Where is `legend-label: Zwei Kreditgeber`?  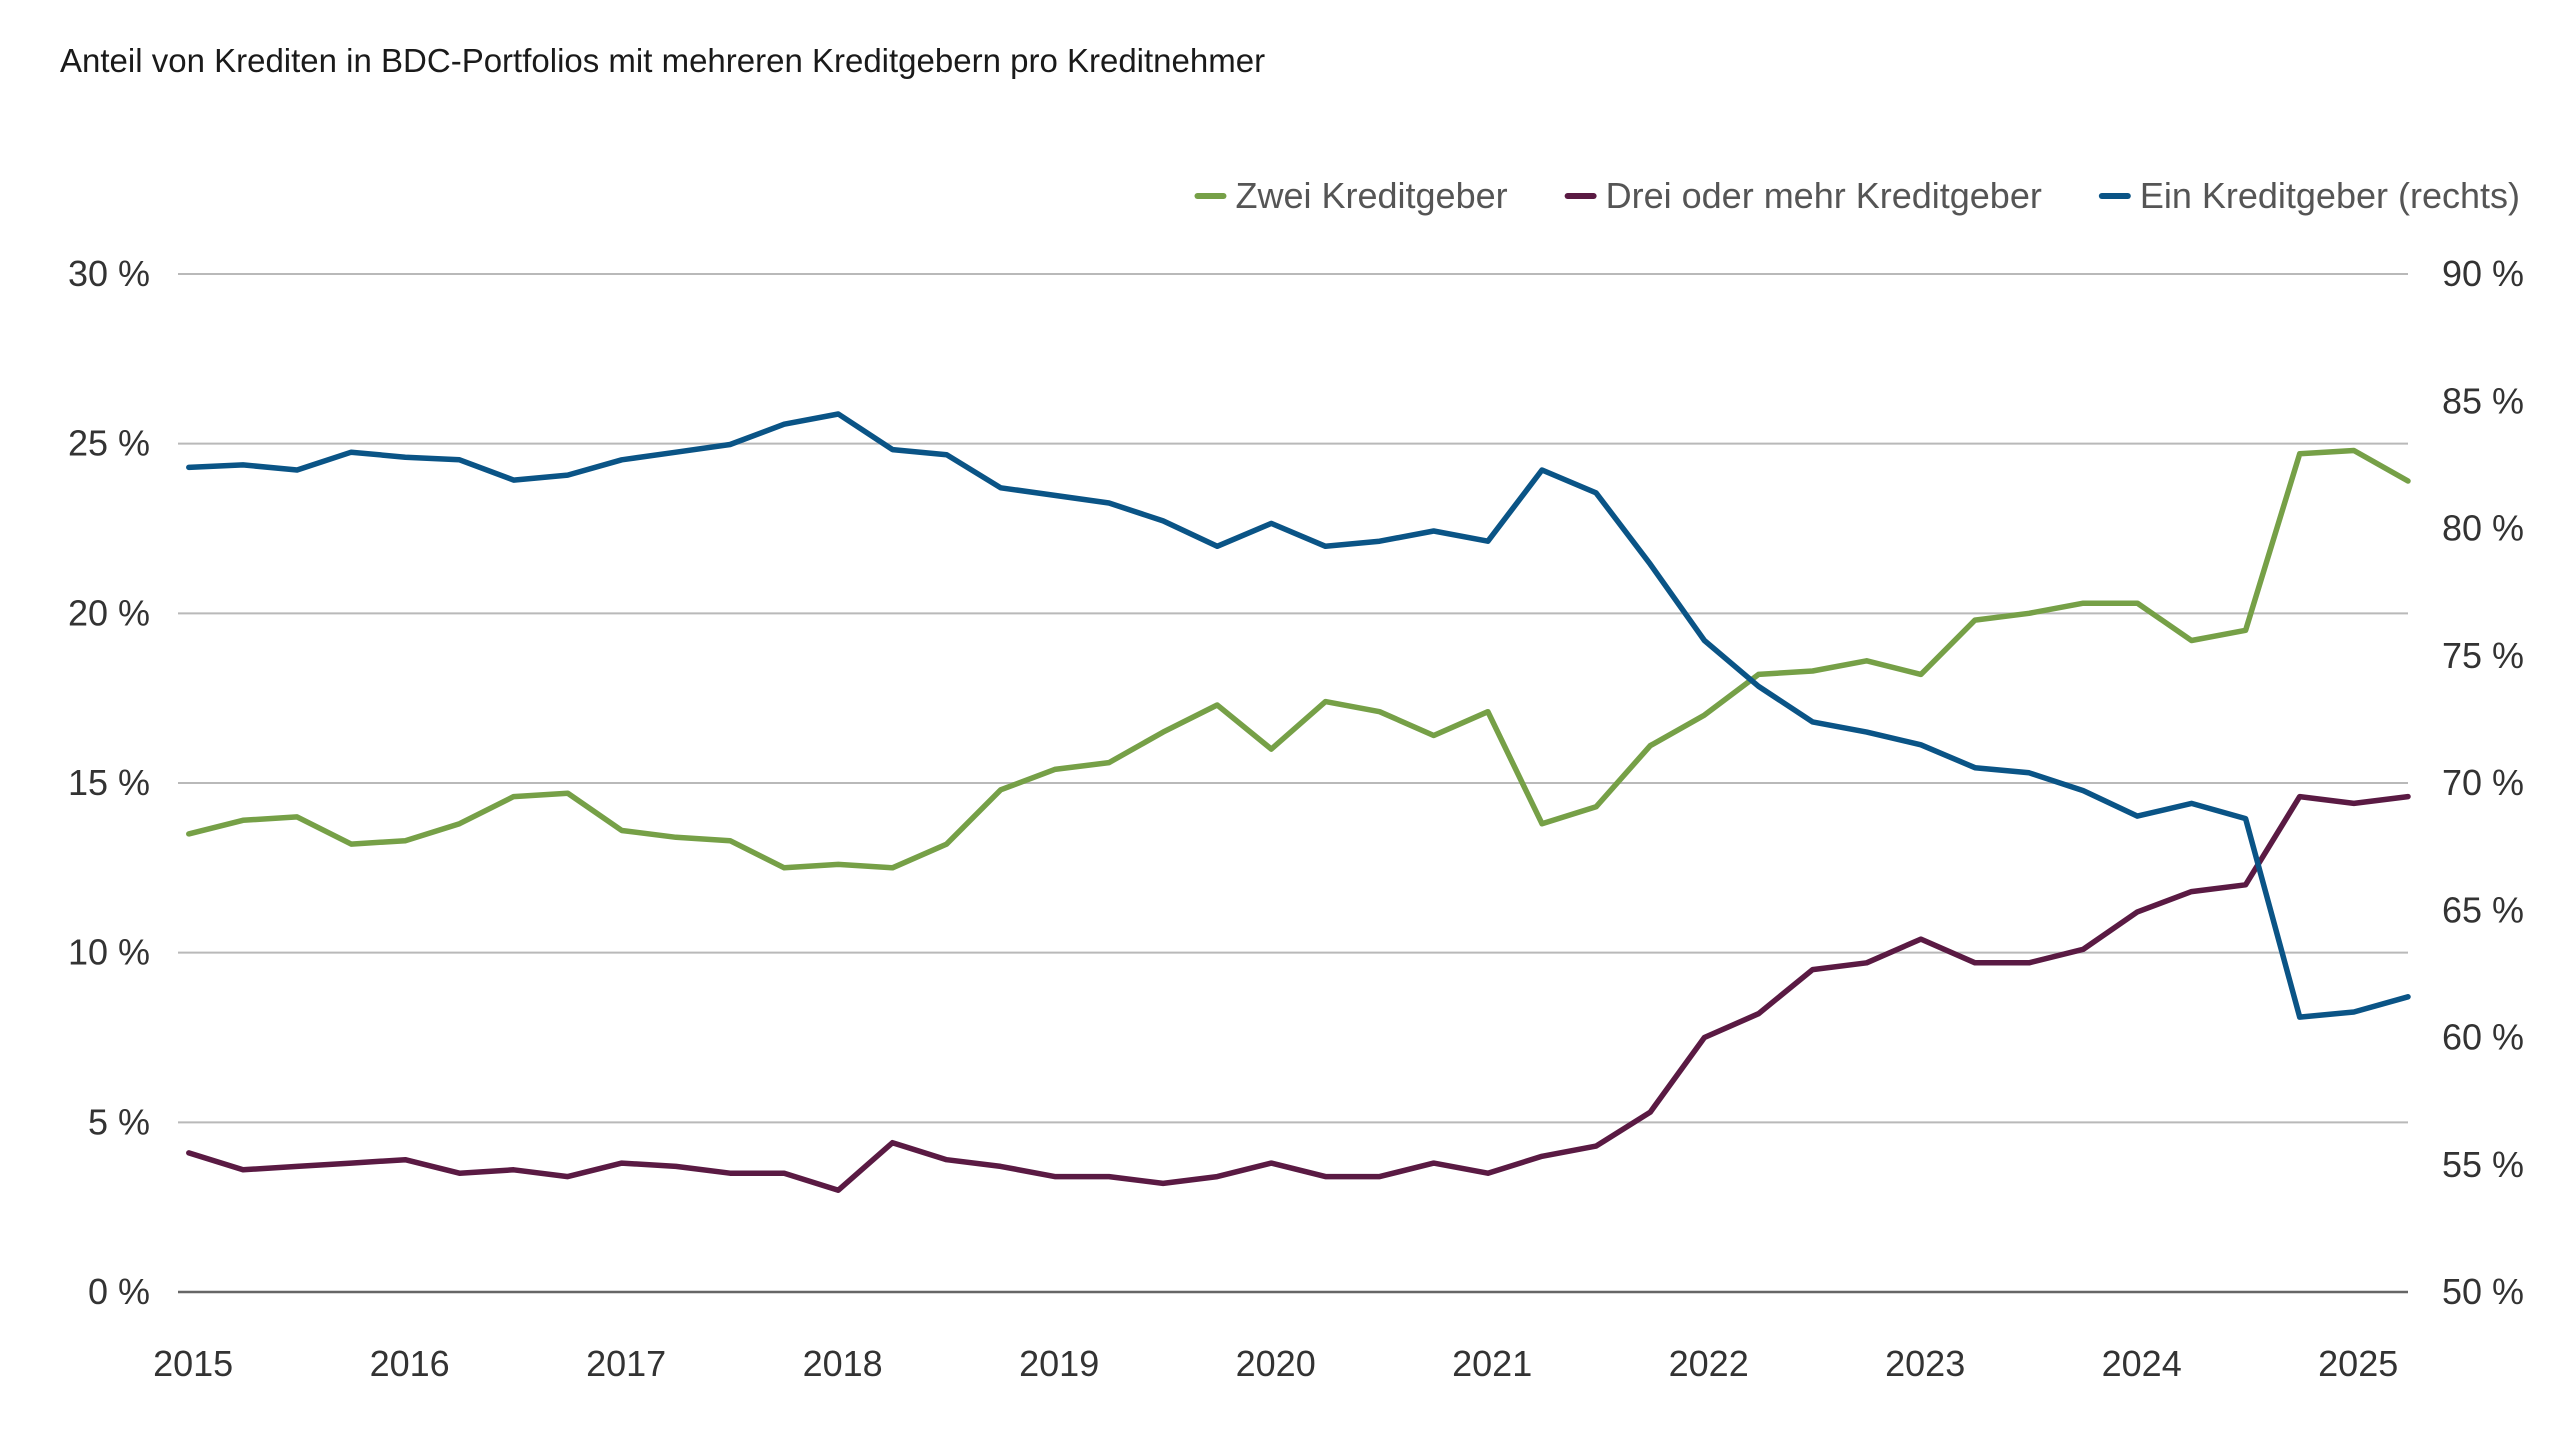
legend-label: Zwei Kreditgeber is located at coordinates (1371, 195).